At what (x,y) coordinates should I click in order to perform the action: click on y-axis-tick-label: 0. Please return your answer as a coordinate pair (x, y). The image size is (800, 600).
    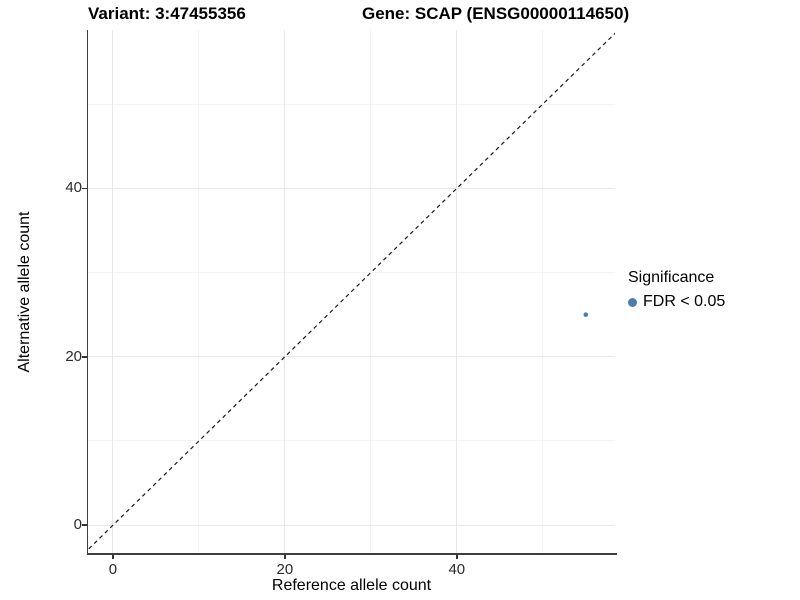
    Looking at the image, I should click on (77, 525).